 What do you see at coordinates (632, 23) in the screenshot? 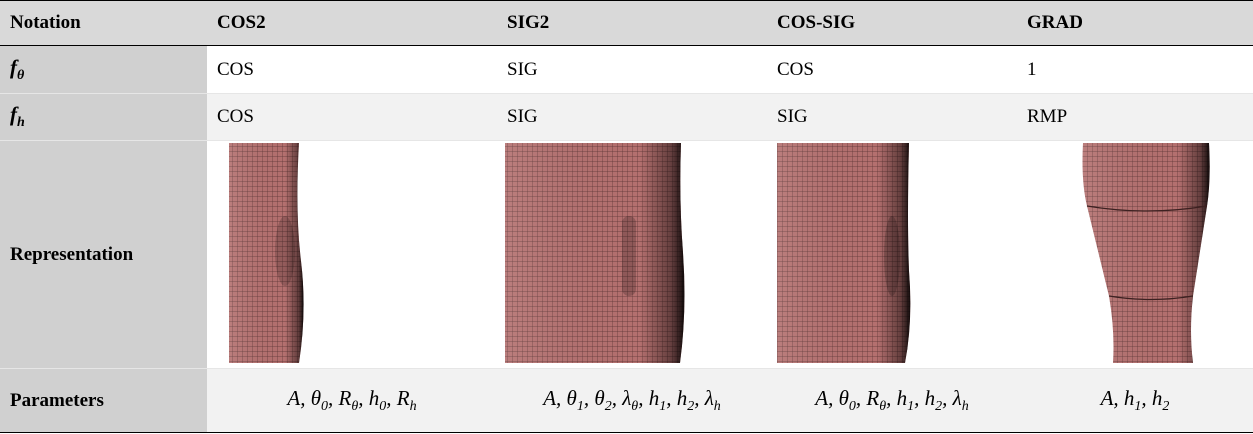
I see `header-cell: SIG2` at bounding box center [632, 23].